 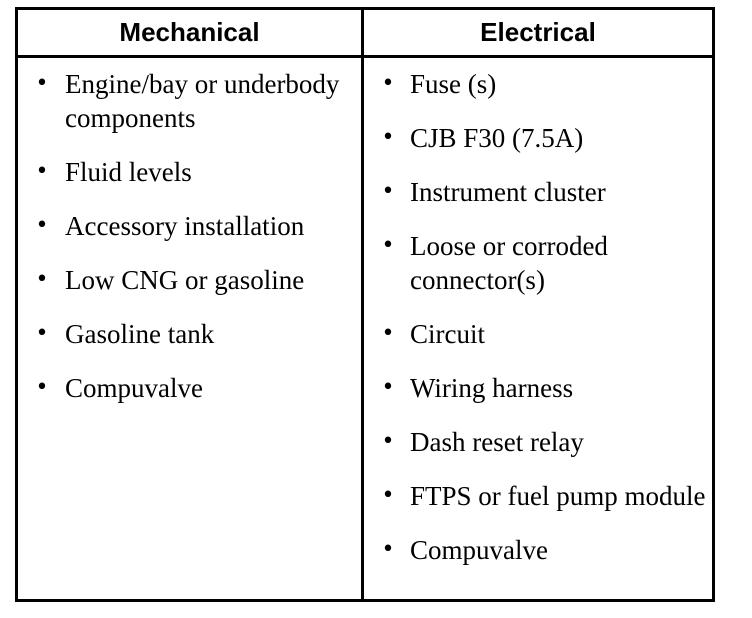 What do you see at coordinates (365, 34) in the screenshot?
I see `table-header-row: Mechanical Electrical` at bounding box center [365, 34].